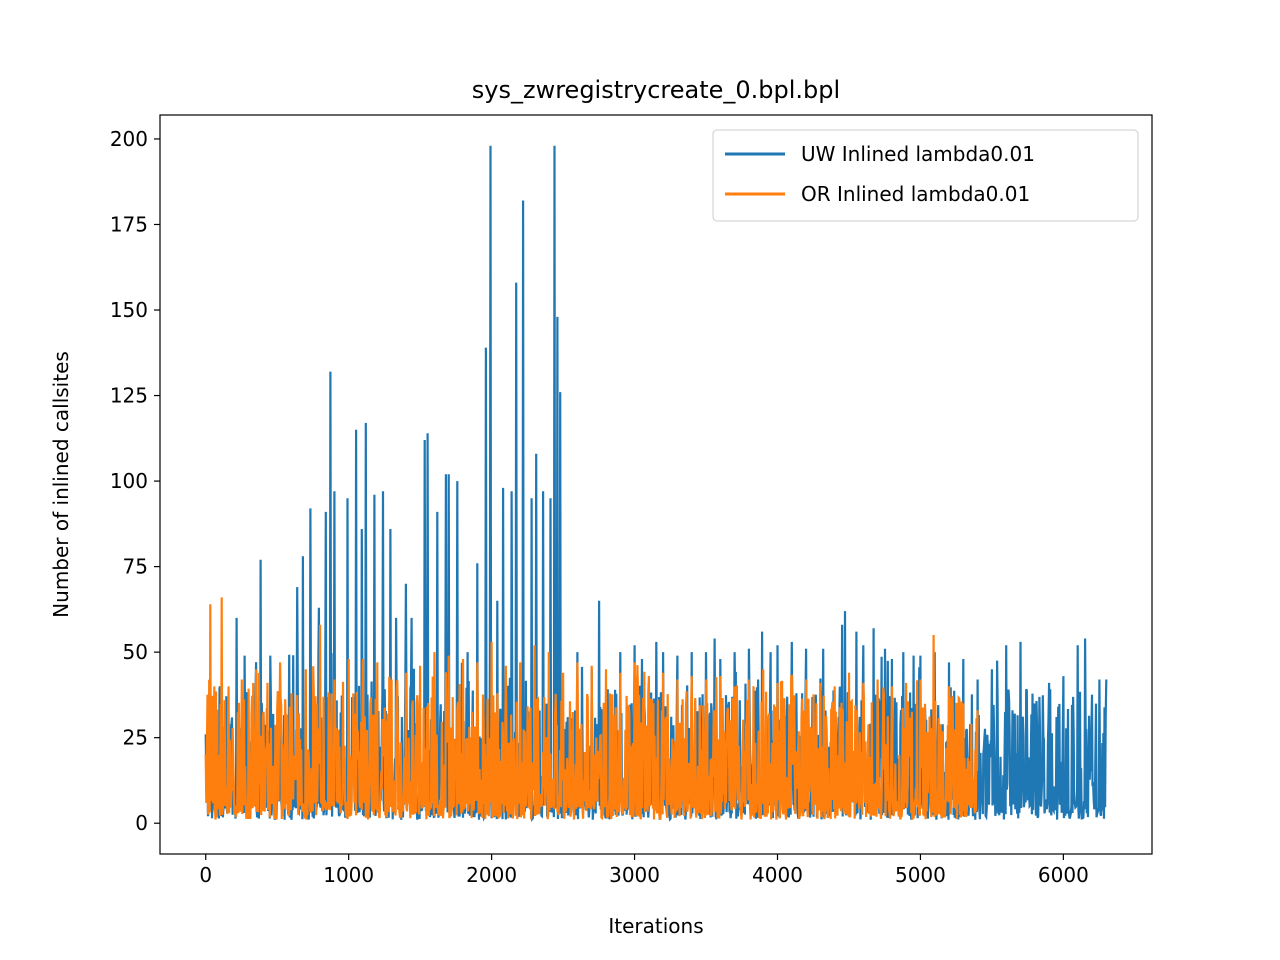 Image resolution: width=1280 pixels, height=960 pixels. What do you see at coordinates (129, 139) in the screenshot?
I see `y-tick-label: 200` at bounding box center [129, 139].